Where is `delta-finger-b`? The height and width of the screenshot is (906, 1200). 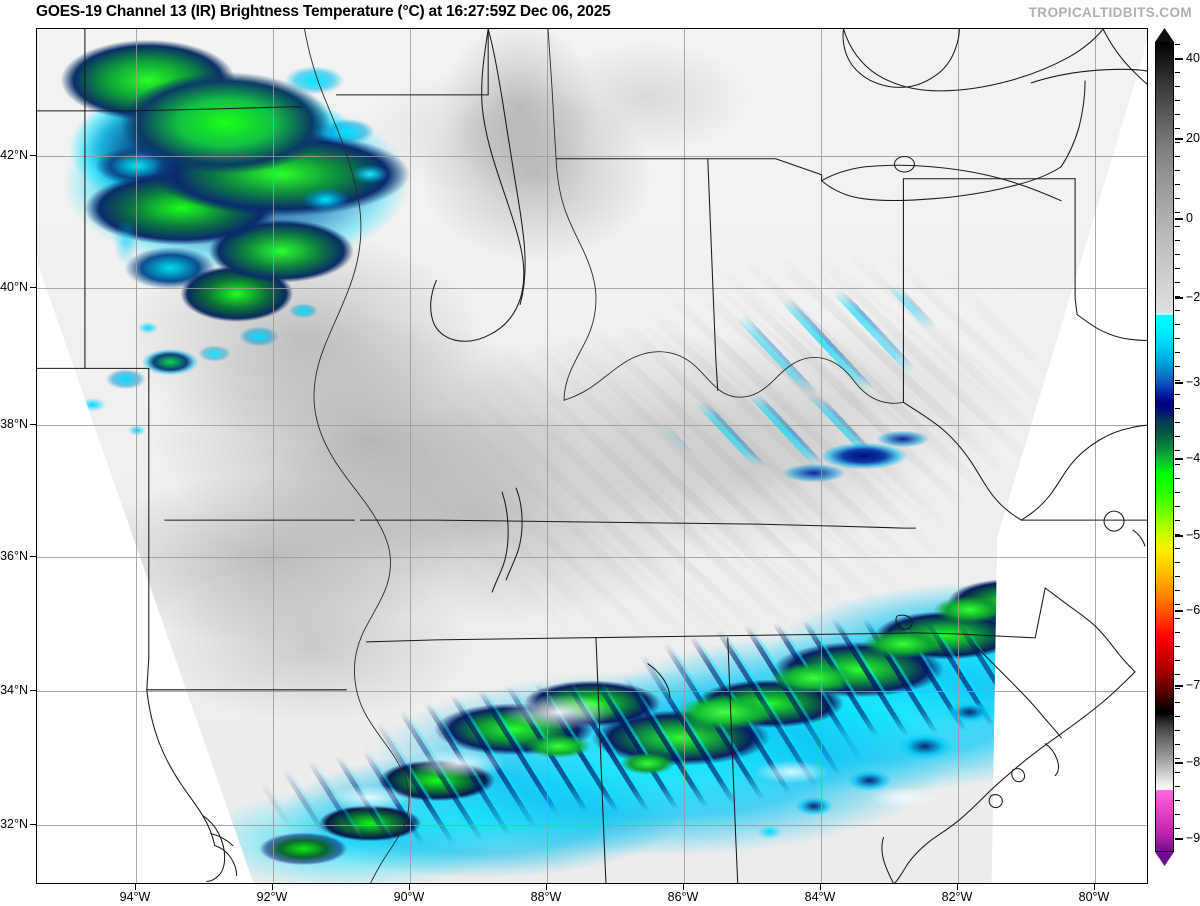
delta-finger-b is located at coordinates (222, 840).